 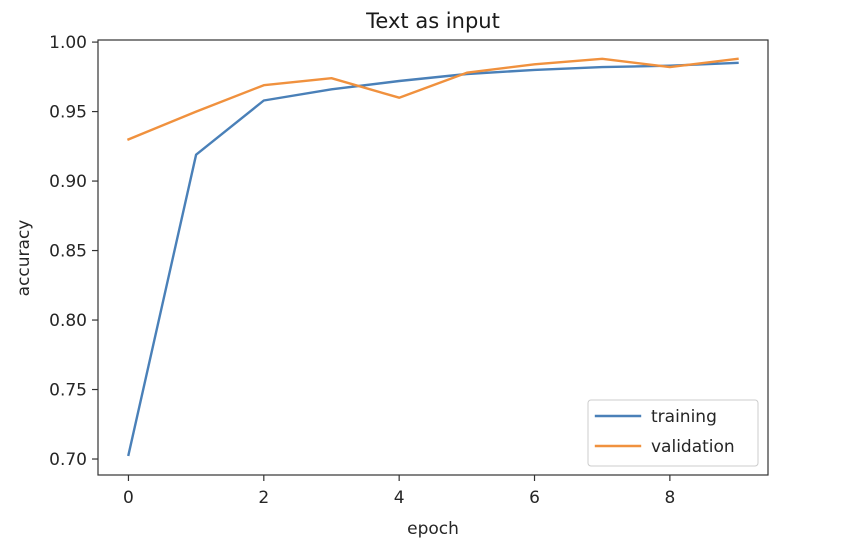 I want to click on y-tick-label: 0.90, so click(x=68, y=182).